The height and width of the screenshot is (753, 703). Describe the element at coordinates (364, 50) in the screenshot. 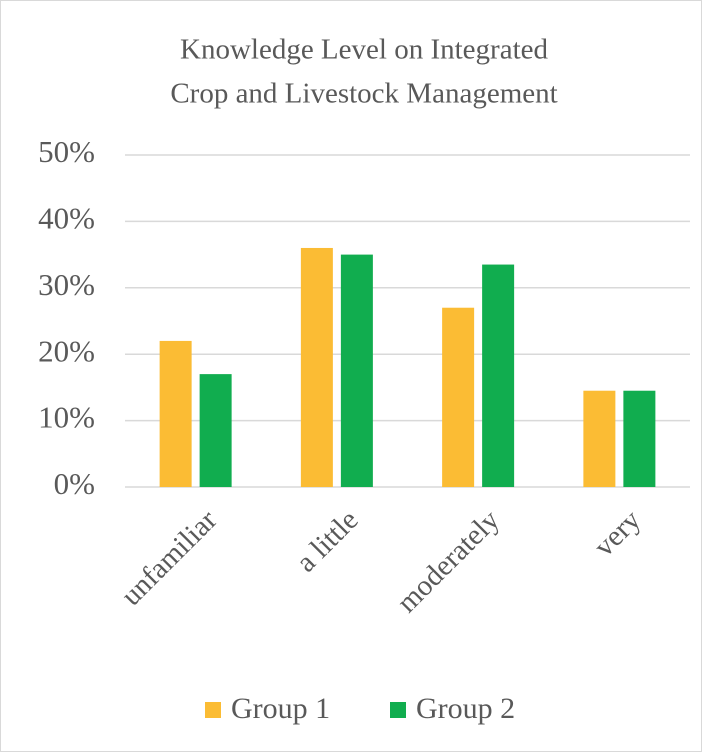

I see `chart-title: Knowledge Level on Integrated` at that location.